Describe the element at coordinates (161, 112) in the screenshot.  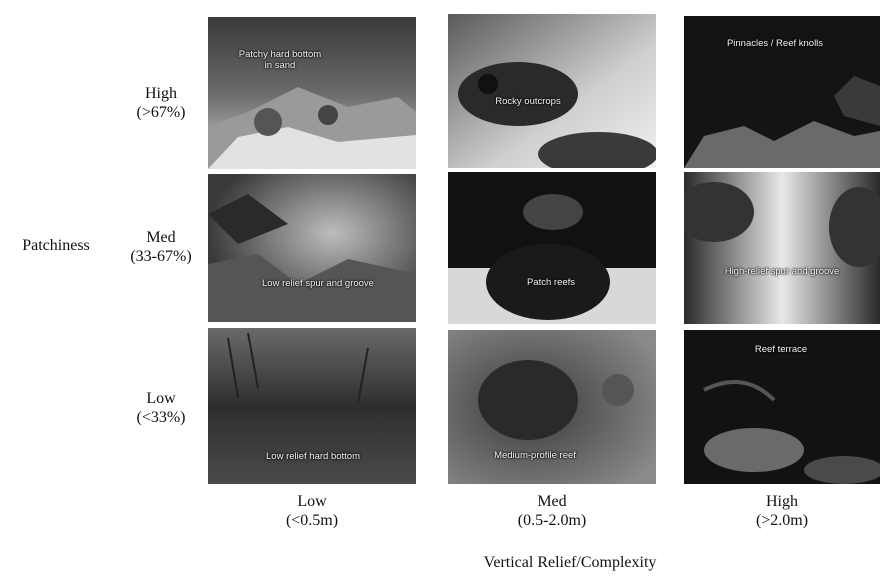
I see `row-range: (>67%)` at that location.